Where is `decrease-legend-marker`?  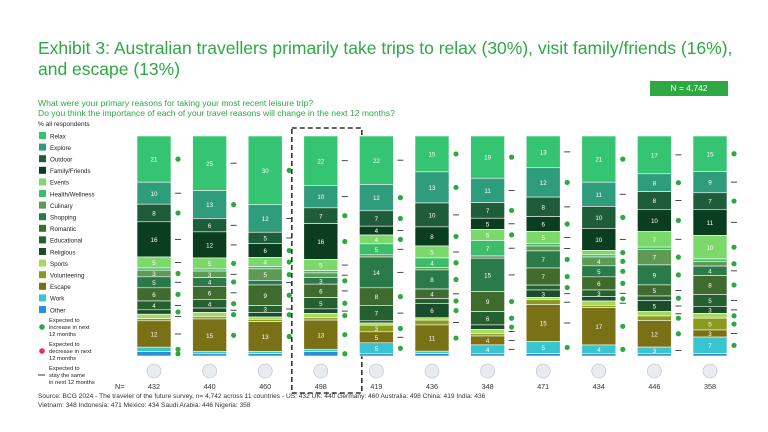
decrease-legend-marker is located at coordinates (42, 351).